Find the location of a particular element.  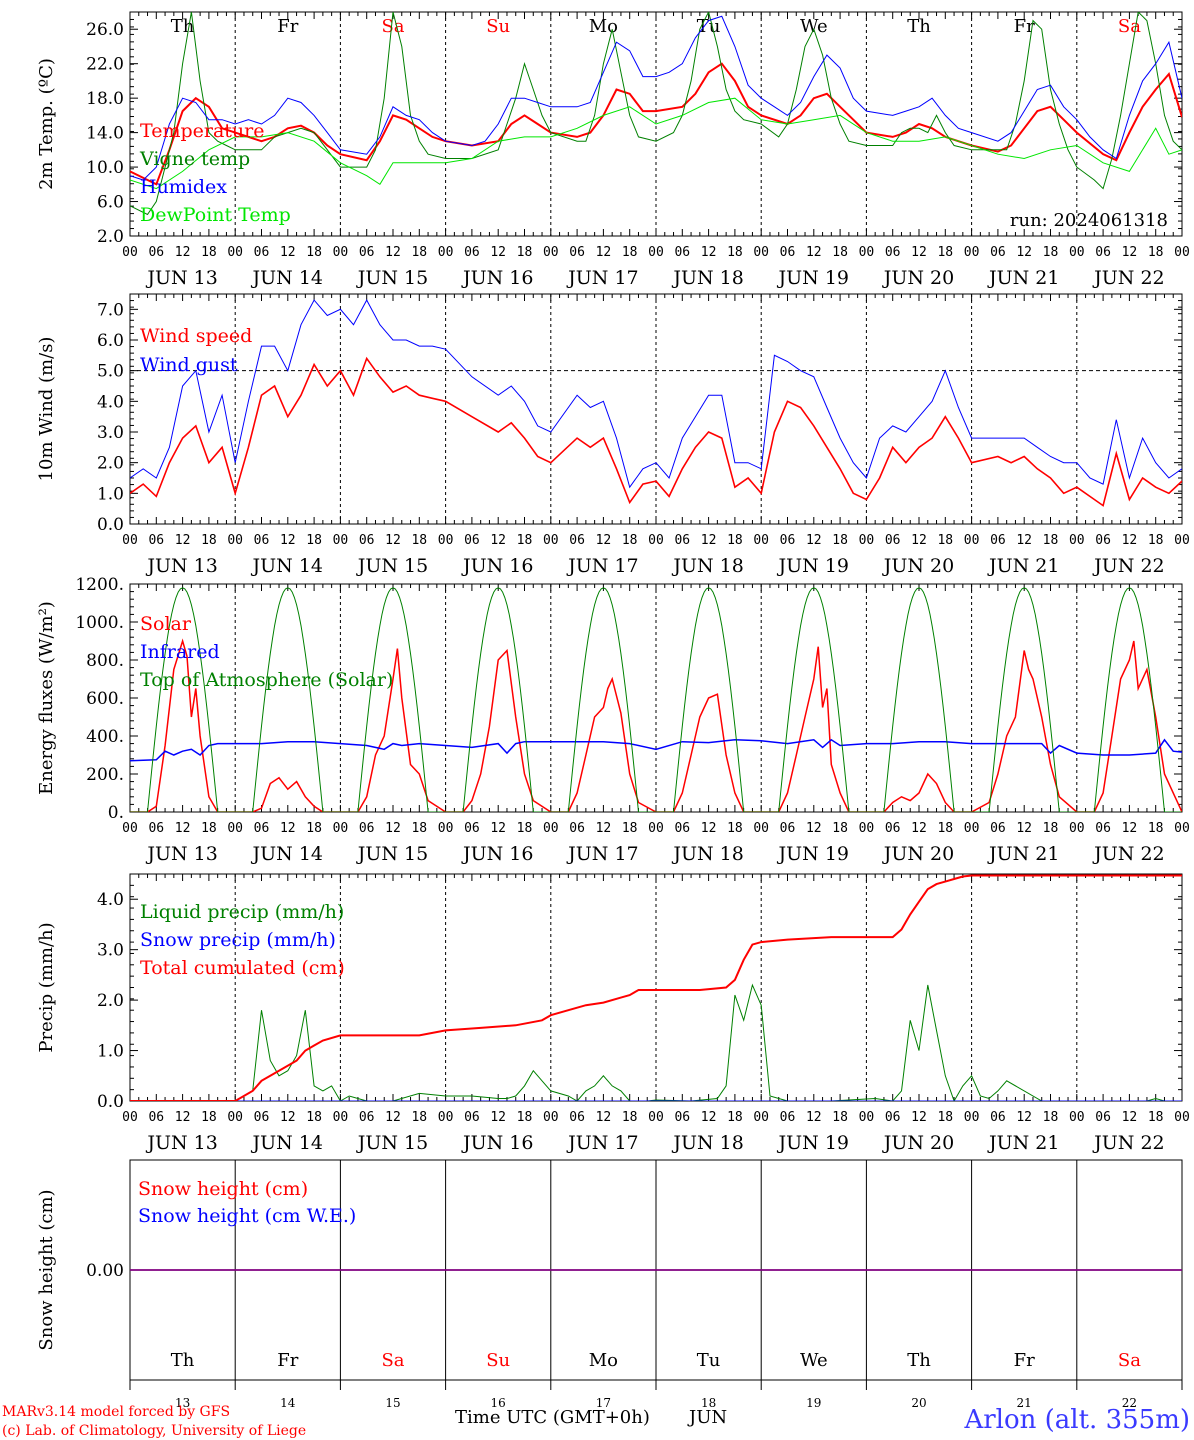

y-tick-label: 22.0 is located at coordinates (105, 65).